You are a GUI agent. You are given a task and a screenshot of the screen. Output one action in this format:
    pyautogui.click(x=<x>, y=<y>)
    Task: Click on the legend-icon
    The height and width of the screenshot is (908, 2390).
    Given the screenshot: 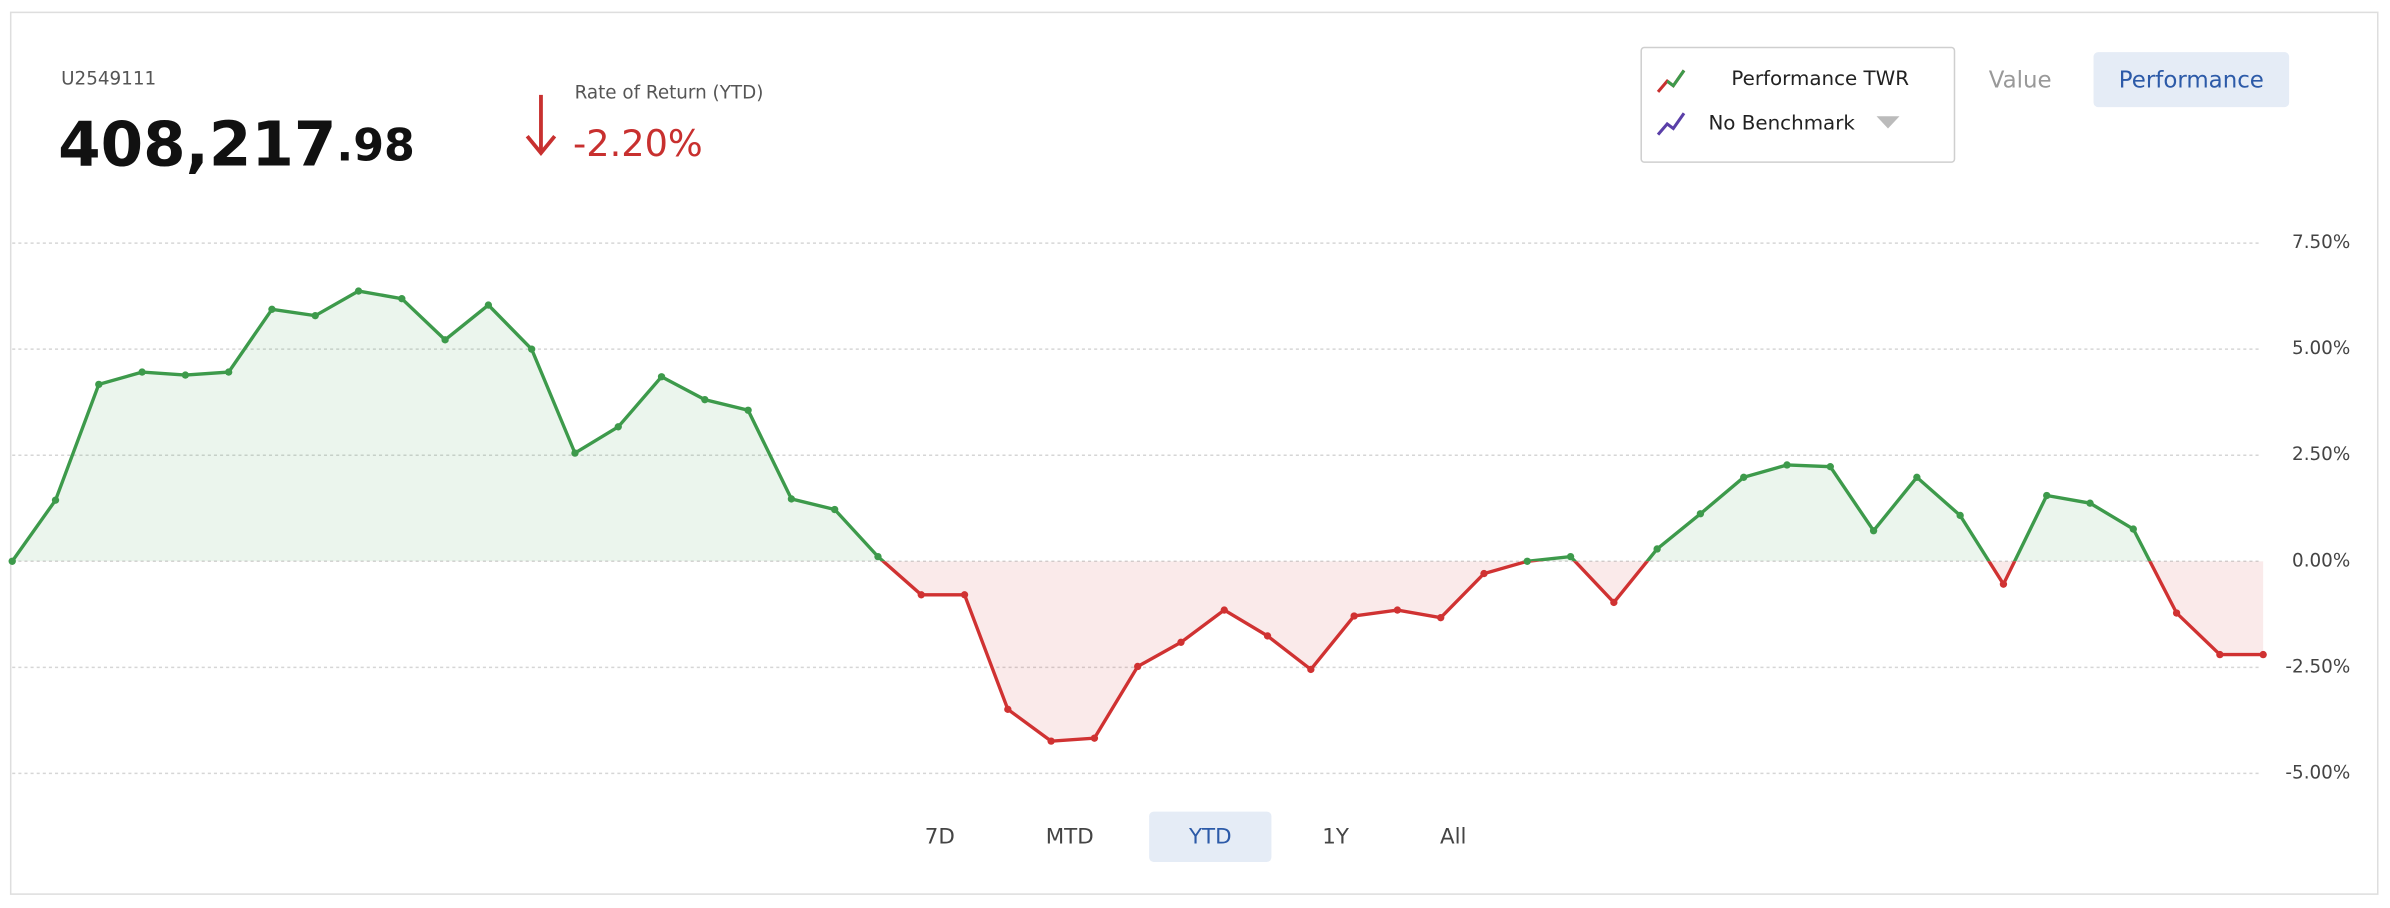 What is the action you would take?
    pyautogui.click(x=1671, y=102)
    